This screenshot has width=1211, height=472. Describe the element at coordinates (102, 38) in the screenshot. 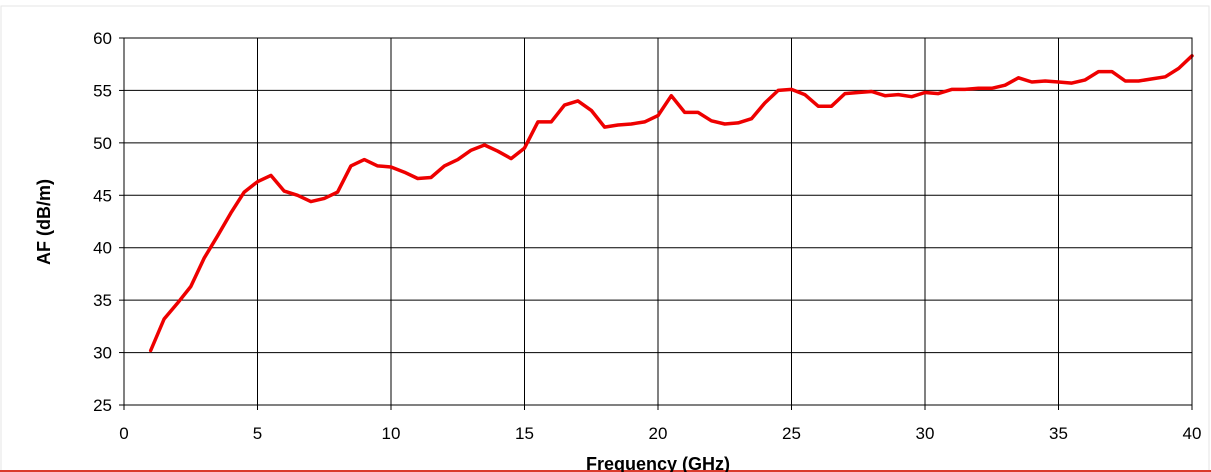

I see `y-tick-label: 60` at that location.